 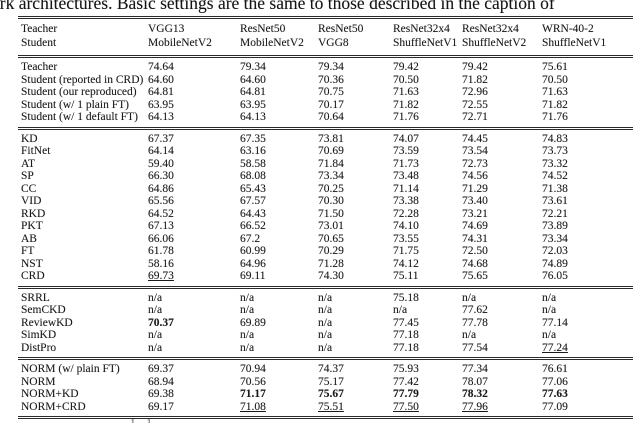 I want to click on table-cell: 74.83, so click(x=555, y=138).